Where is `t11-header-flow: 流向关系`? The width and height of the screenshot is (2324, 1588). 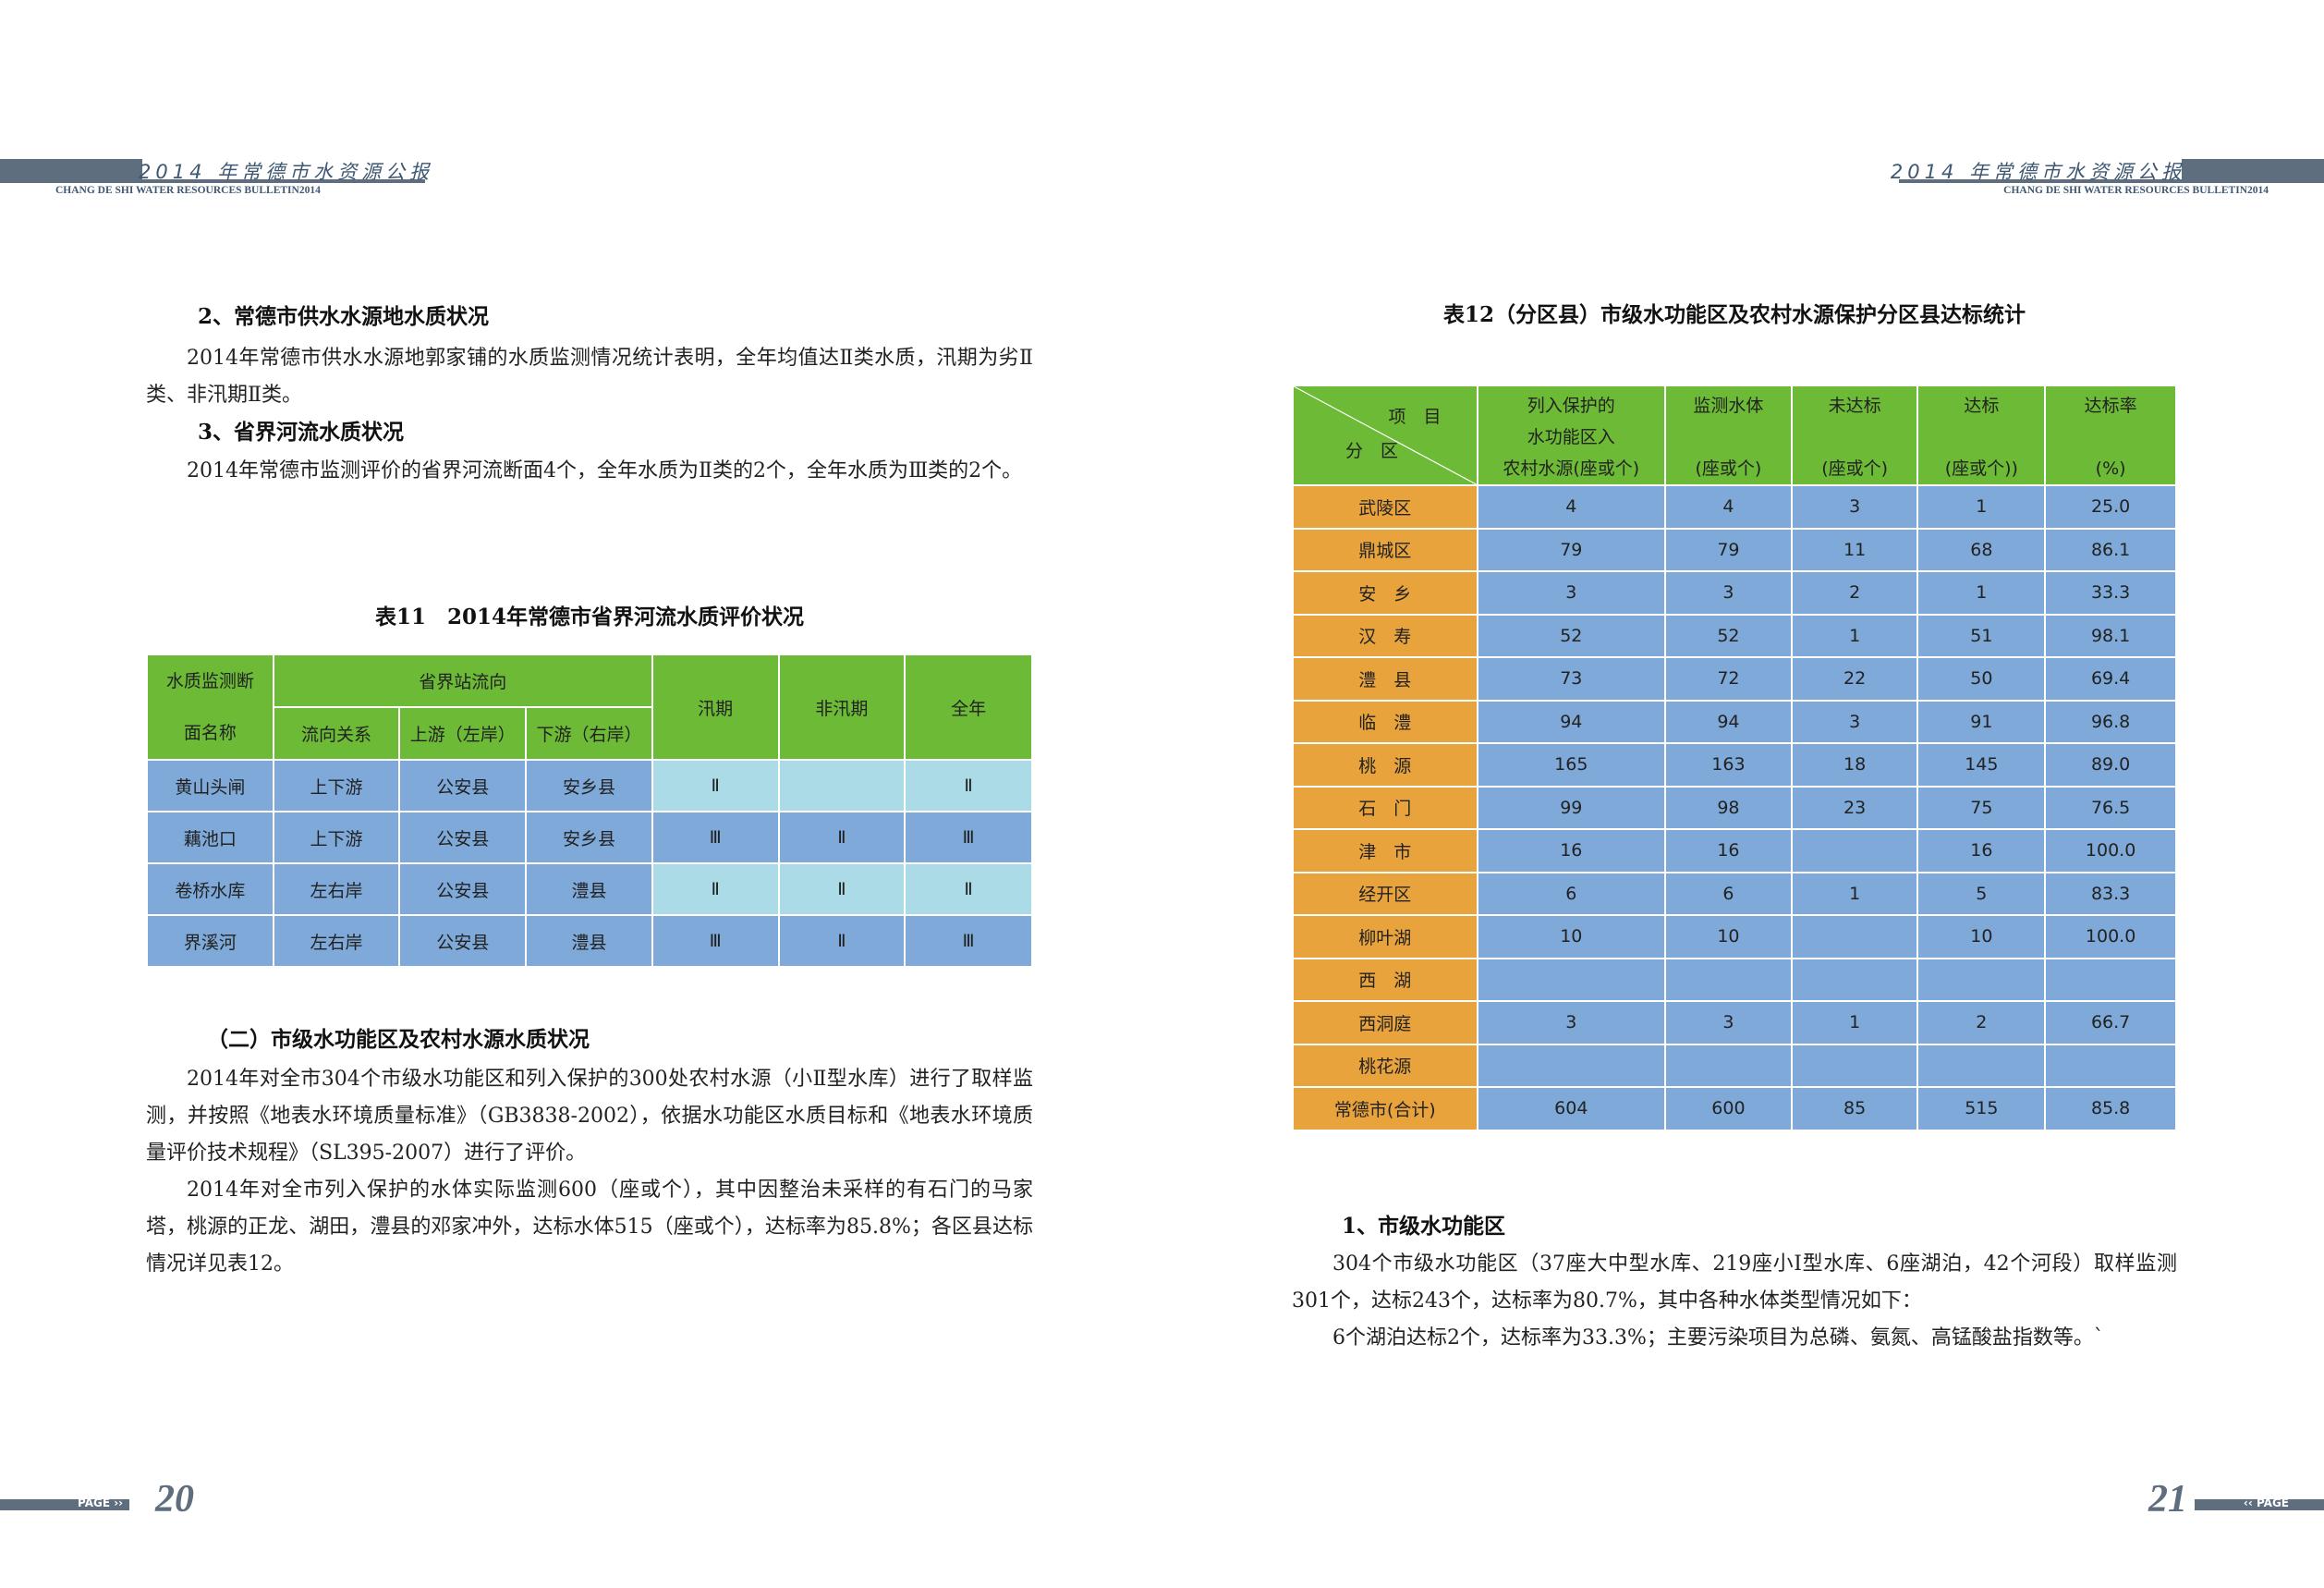 t11-header-flow: 流向关系 is located at coordinates (336, 733).